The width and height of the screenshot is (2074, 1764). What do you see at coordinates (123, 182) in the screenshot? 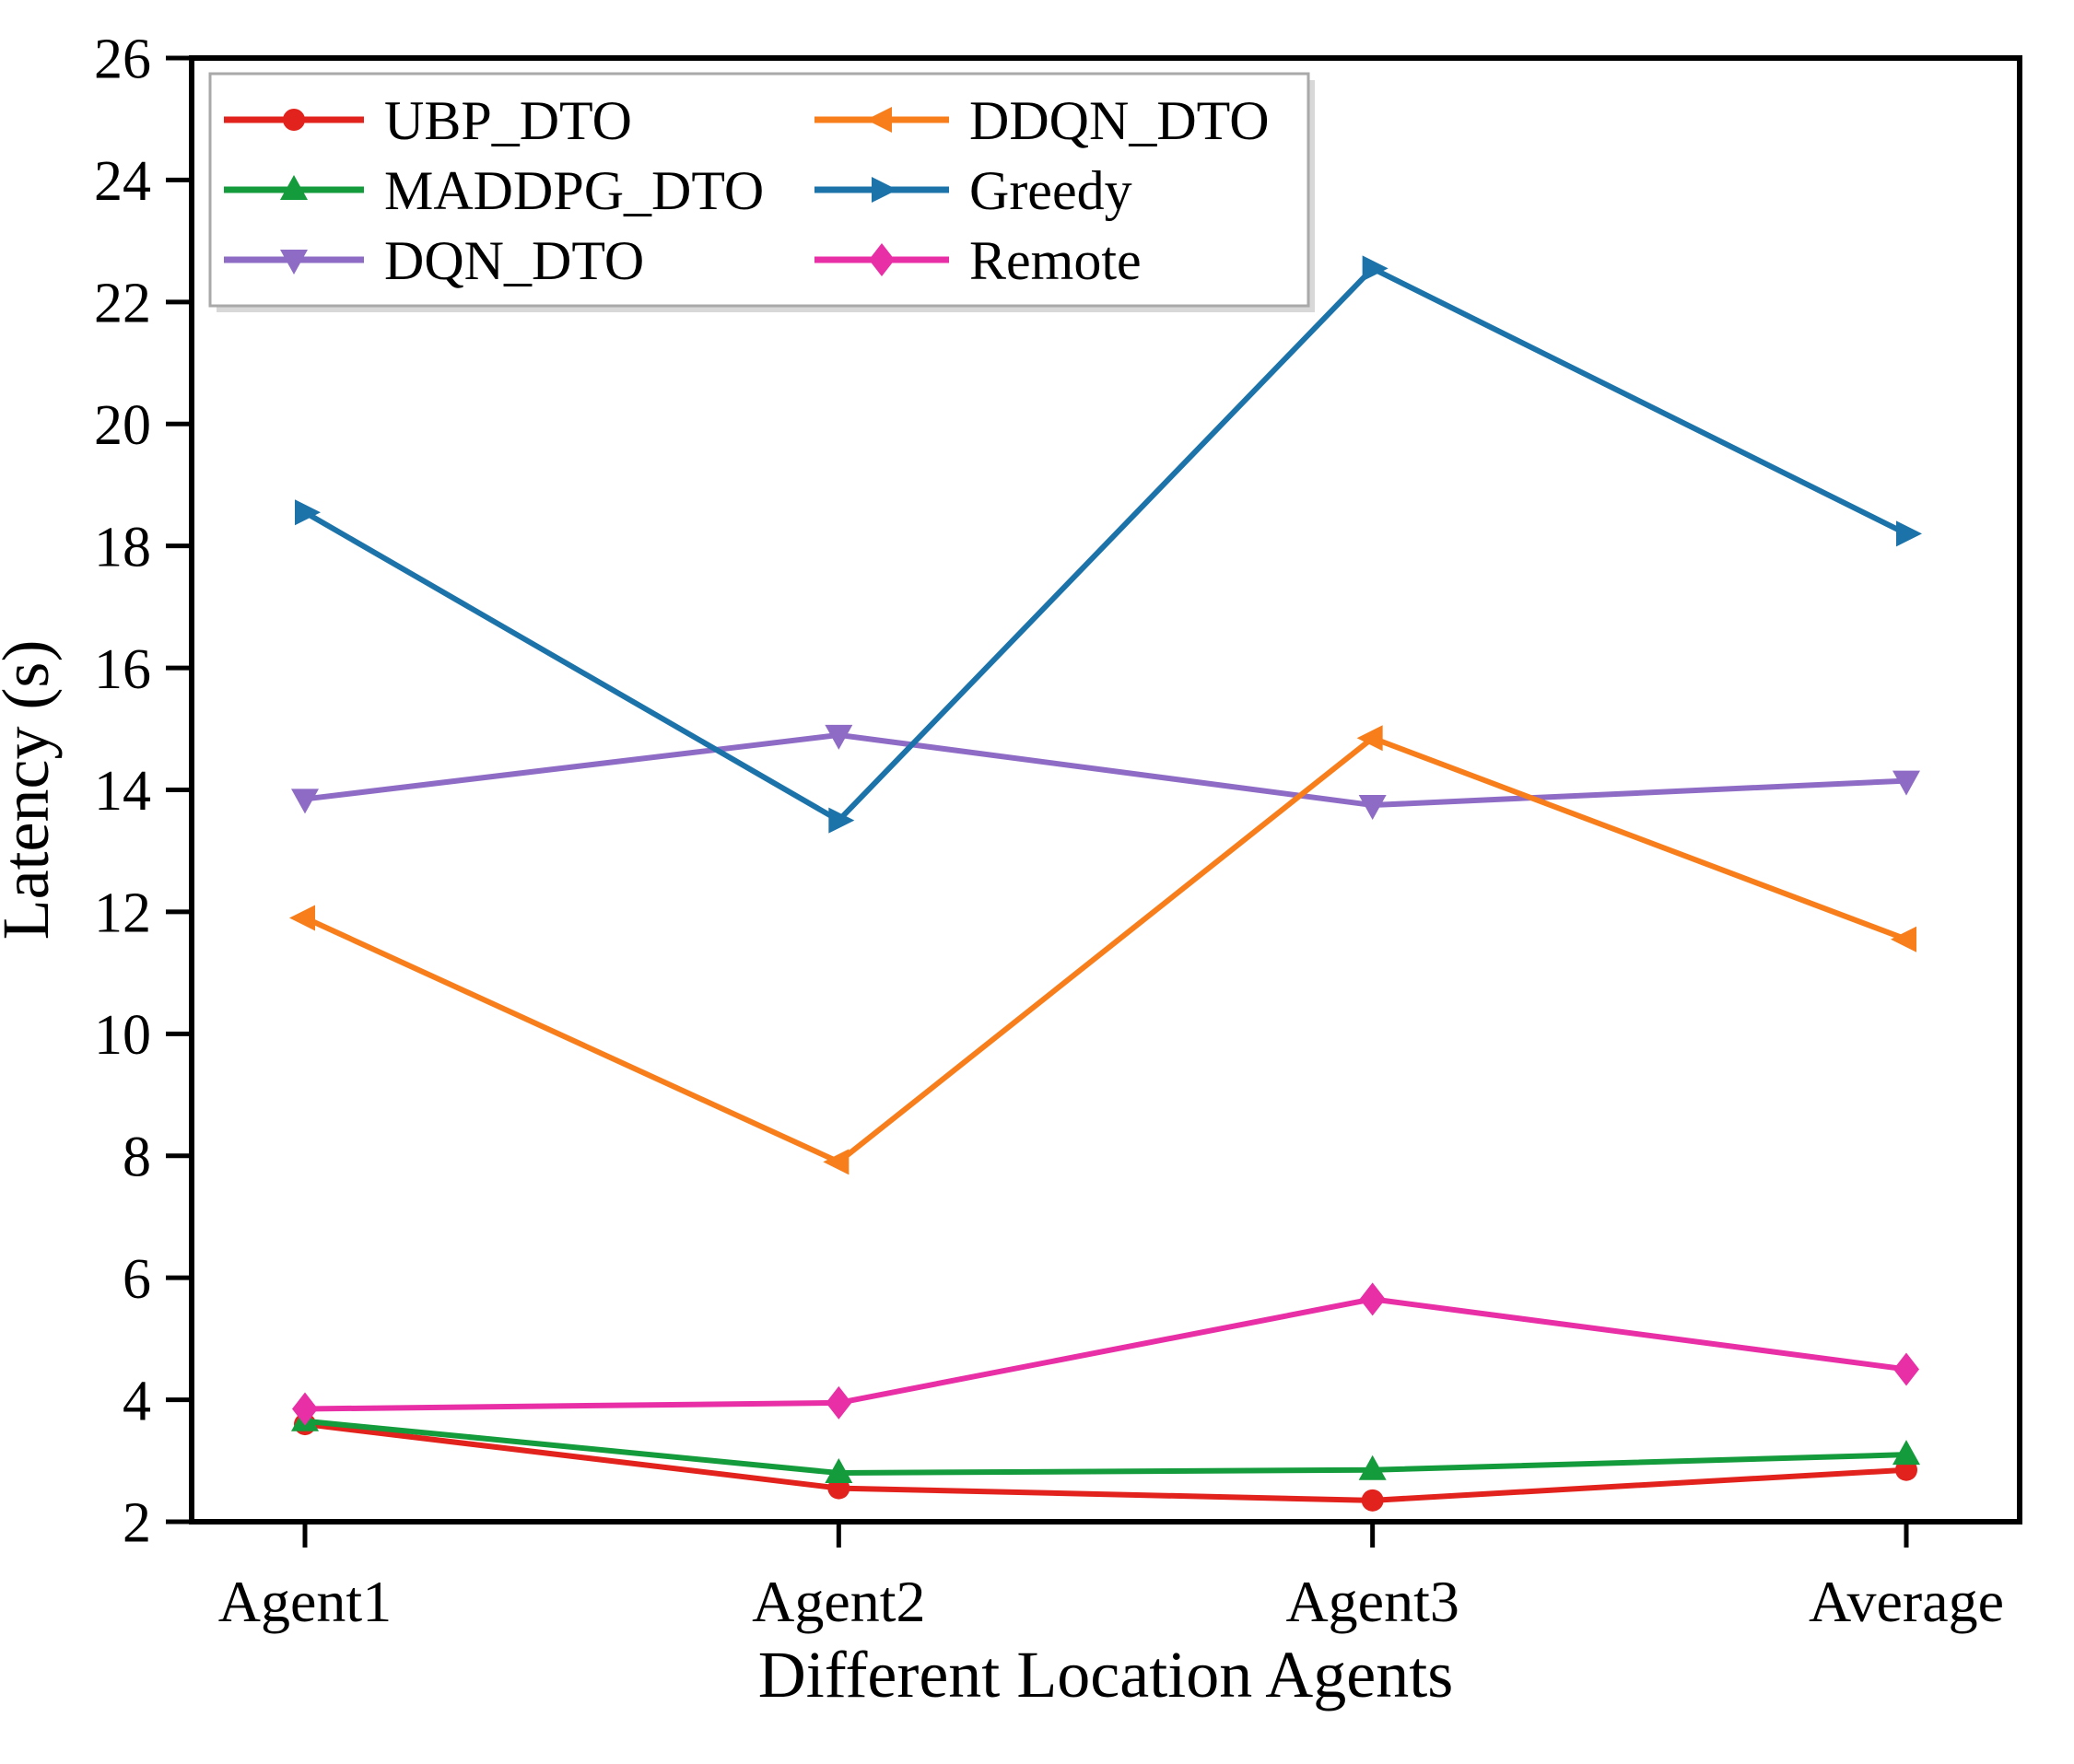
I see `y-tick-label: 24` at bounding box center [123, 182].